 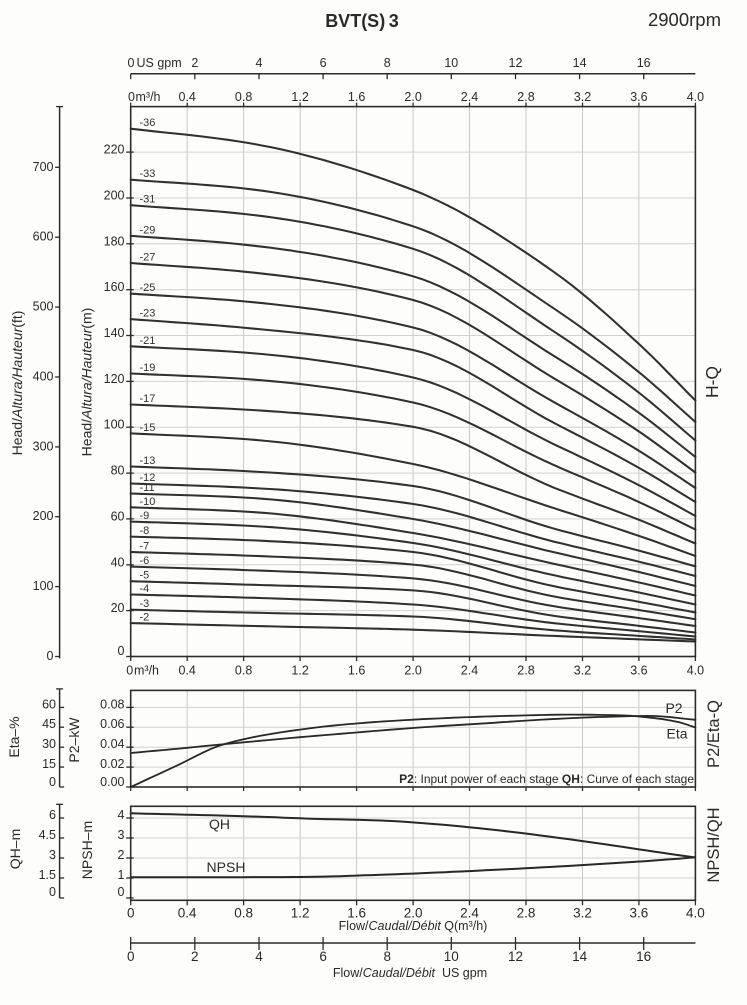 What do you see at coordinates (47, 835) in the screenshot?
I see `svg-text: 4.5` at bounding box center [47, 835].